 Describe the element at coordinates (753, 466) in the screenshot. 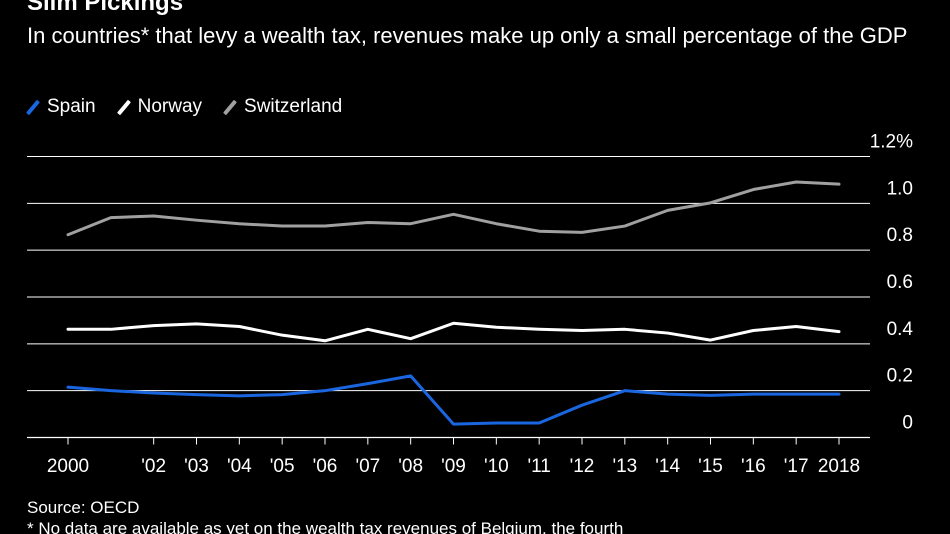

I see `x-tick-label: '16` at that location.